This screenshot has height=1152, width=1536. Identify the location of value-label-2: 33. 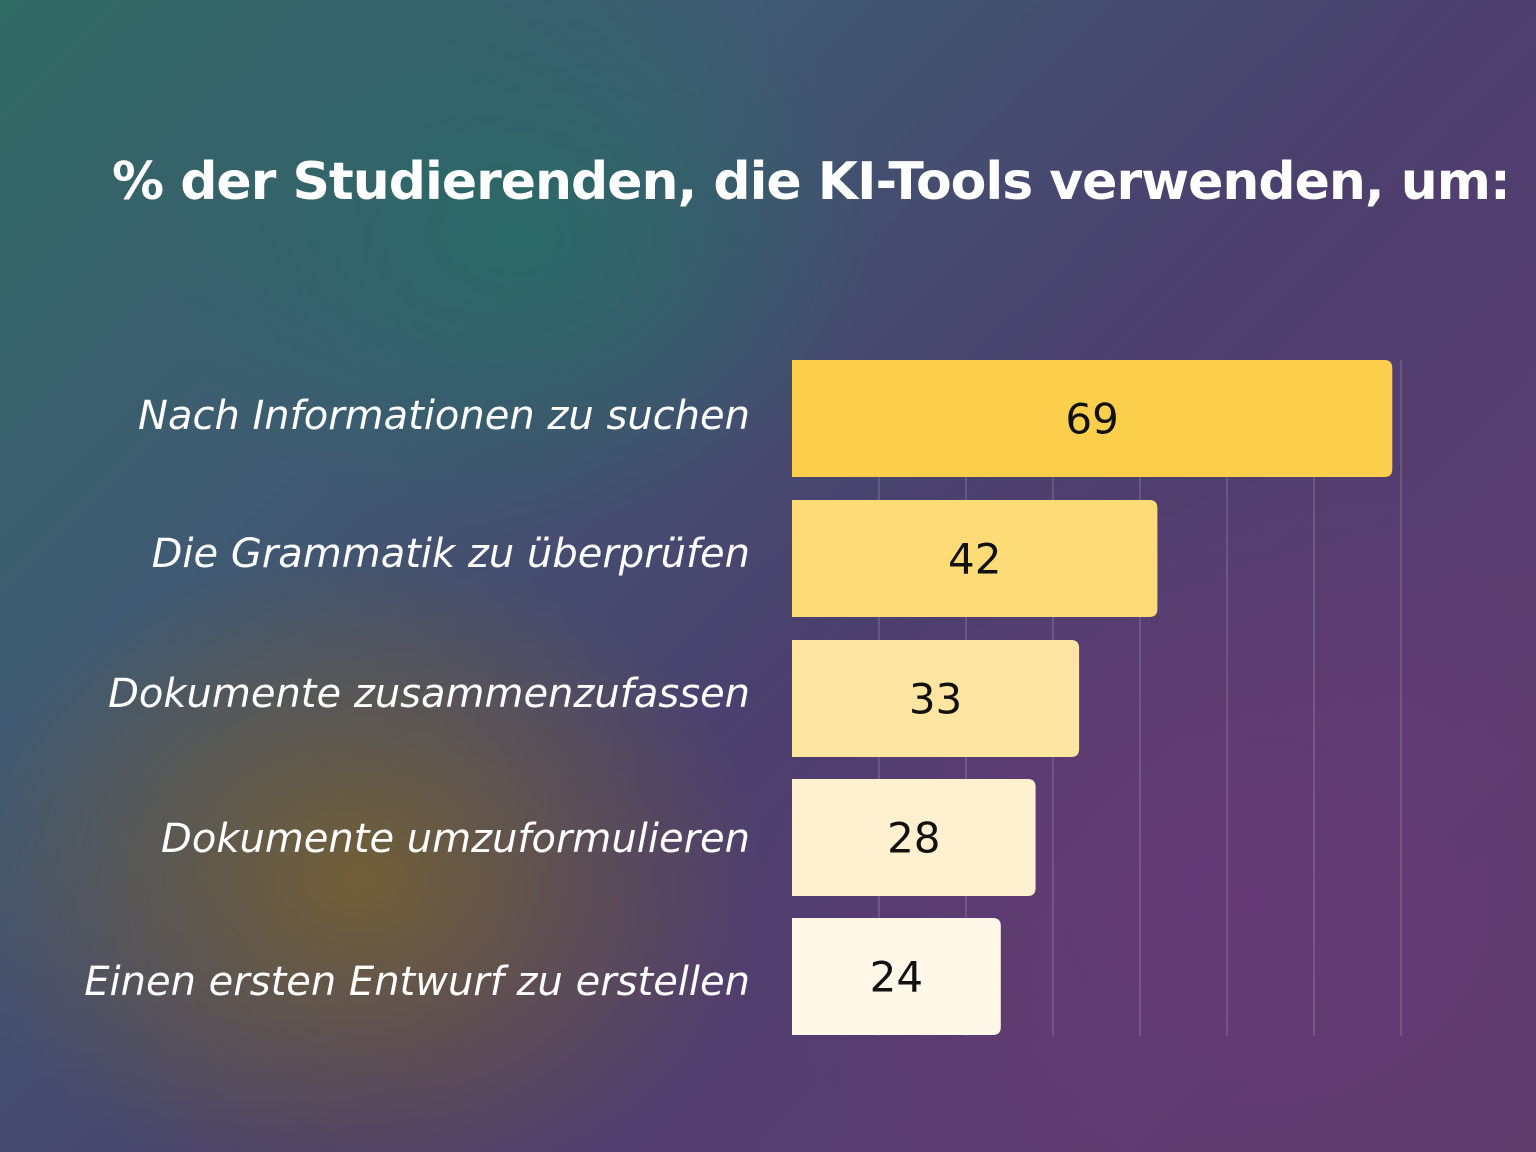
(935, 699).